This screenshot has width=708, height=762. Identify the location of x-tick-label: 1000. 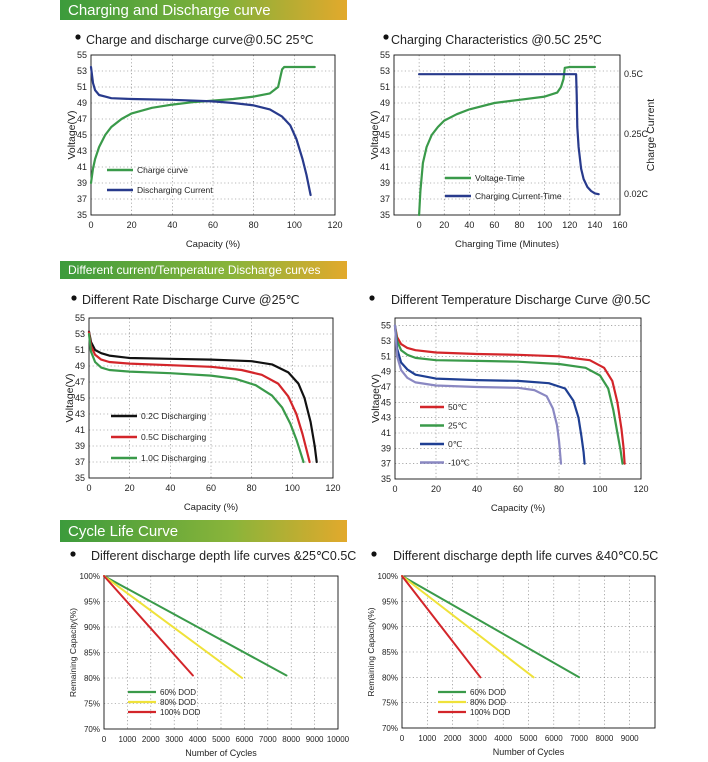
(128, 739).